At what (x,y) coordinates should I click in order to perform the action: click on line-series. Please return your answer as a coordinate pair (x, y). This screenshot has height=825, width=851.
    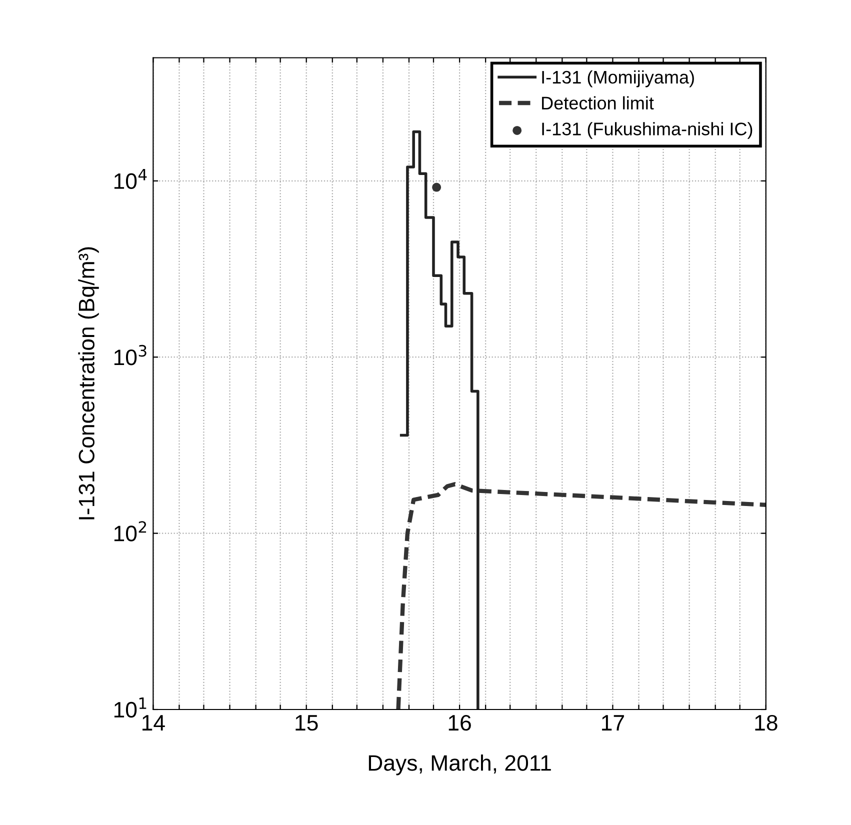
    Looking at the image, I should click on (581, 596).